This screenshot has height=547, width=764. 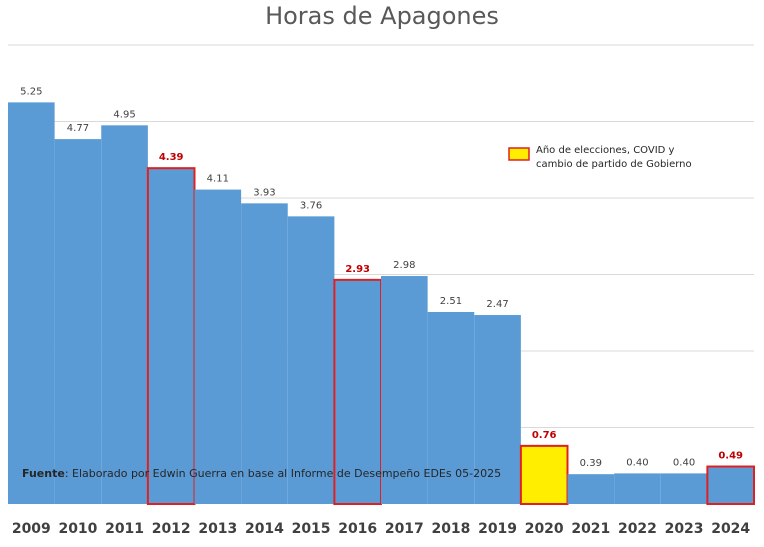 I want to click on source-label: Fuente, so click(x=43, y=473).